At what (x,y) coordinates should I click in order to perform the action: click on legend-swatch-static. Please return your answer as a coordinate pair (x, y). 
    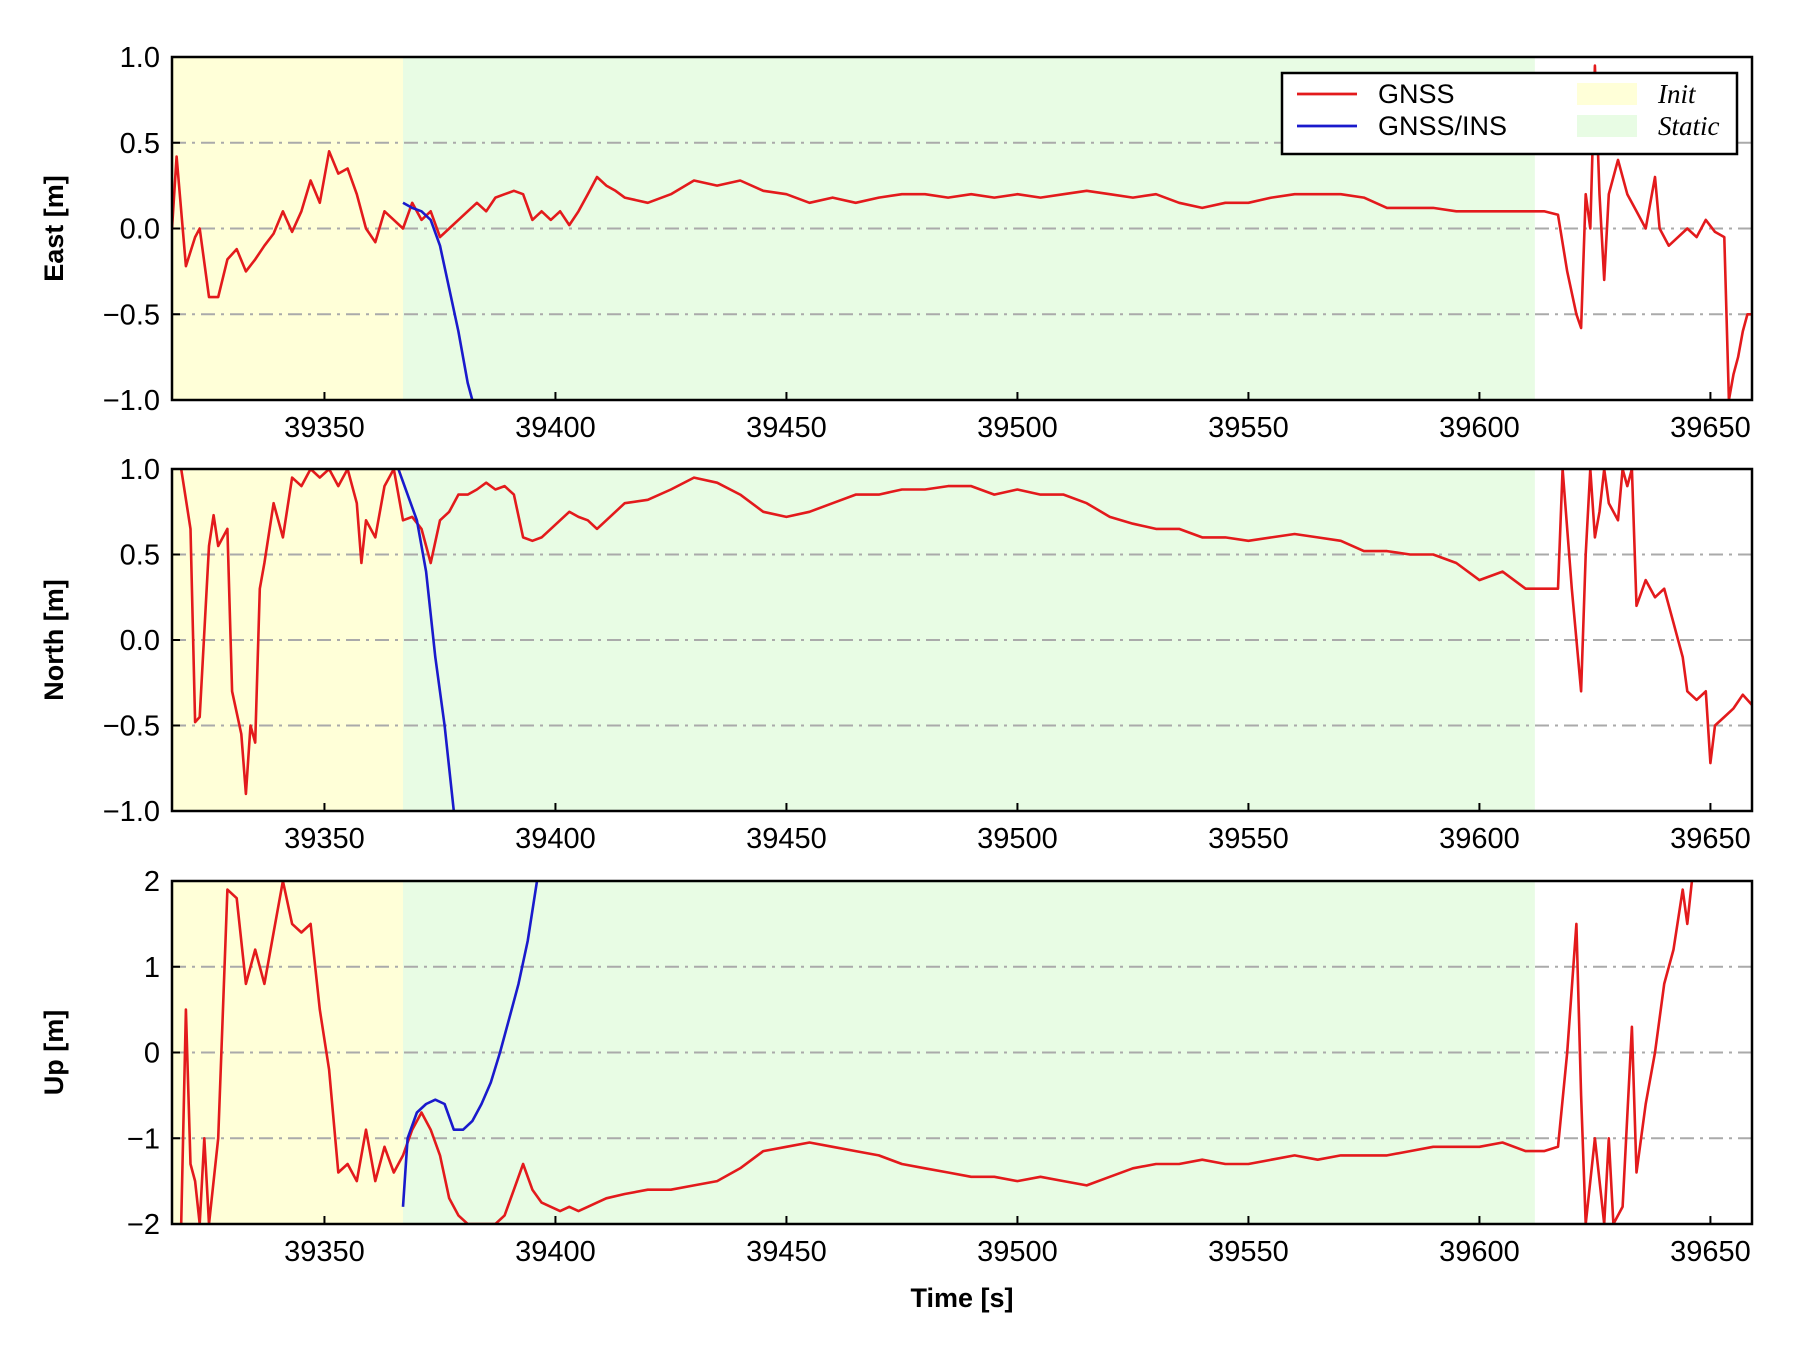
    Looking at the image, I should click on (1607, 126).